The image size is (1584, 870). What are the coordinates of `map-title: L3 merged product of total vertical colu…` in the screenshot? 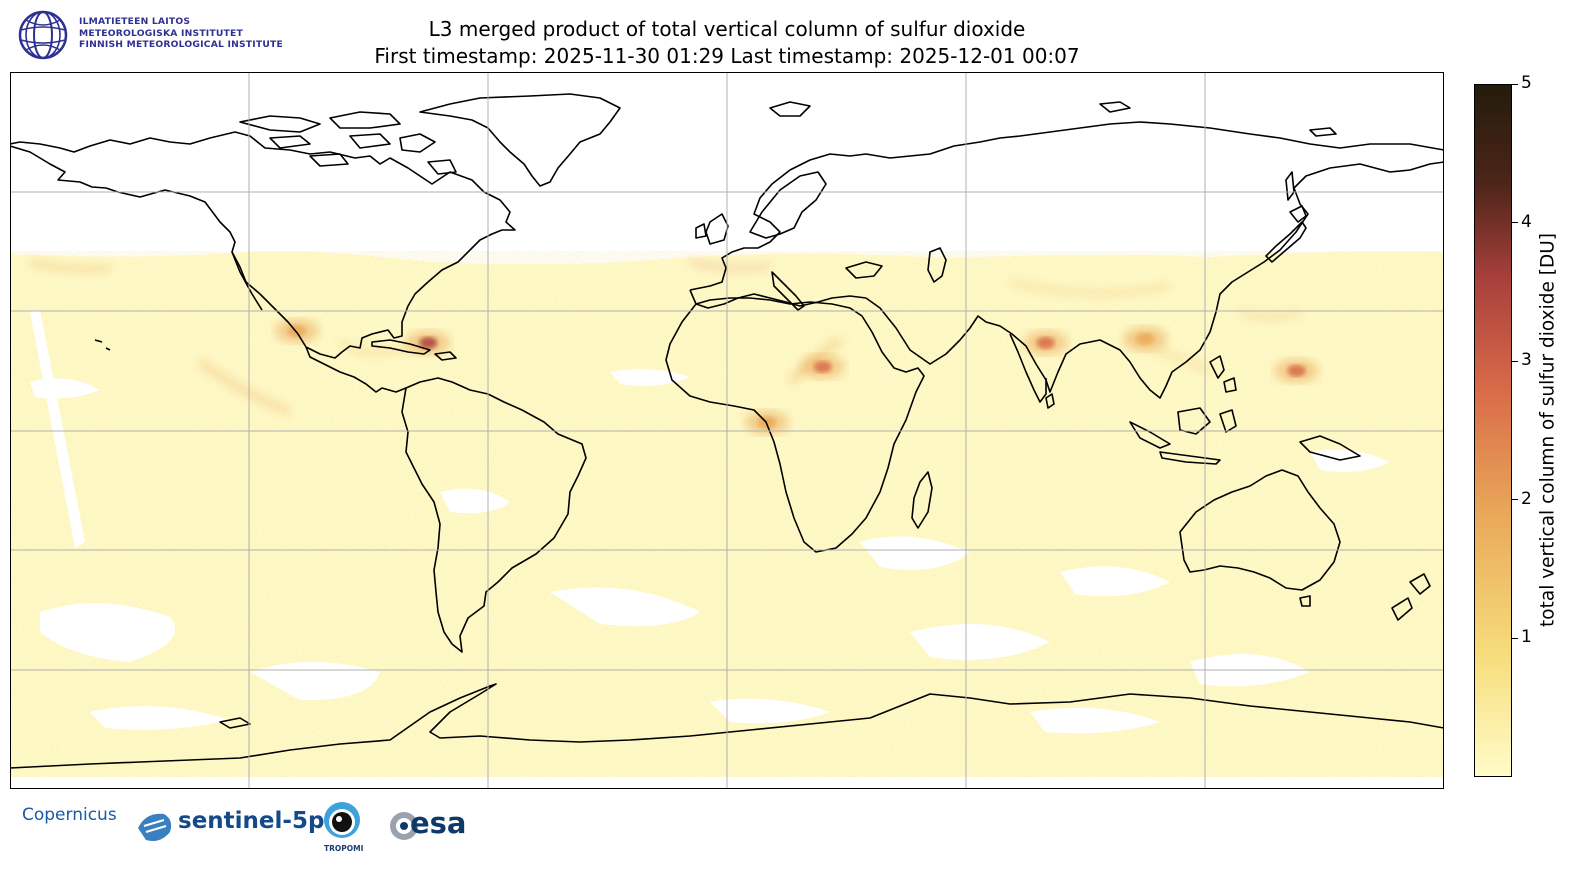 It's located at (727, 43).